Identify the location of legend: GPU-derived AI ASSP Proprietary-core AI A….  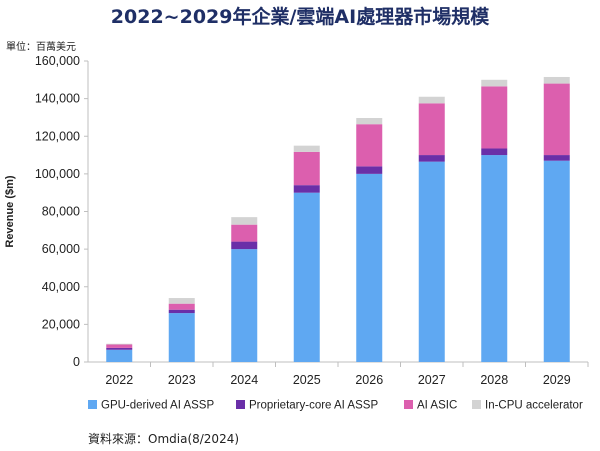
(335, 406).